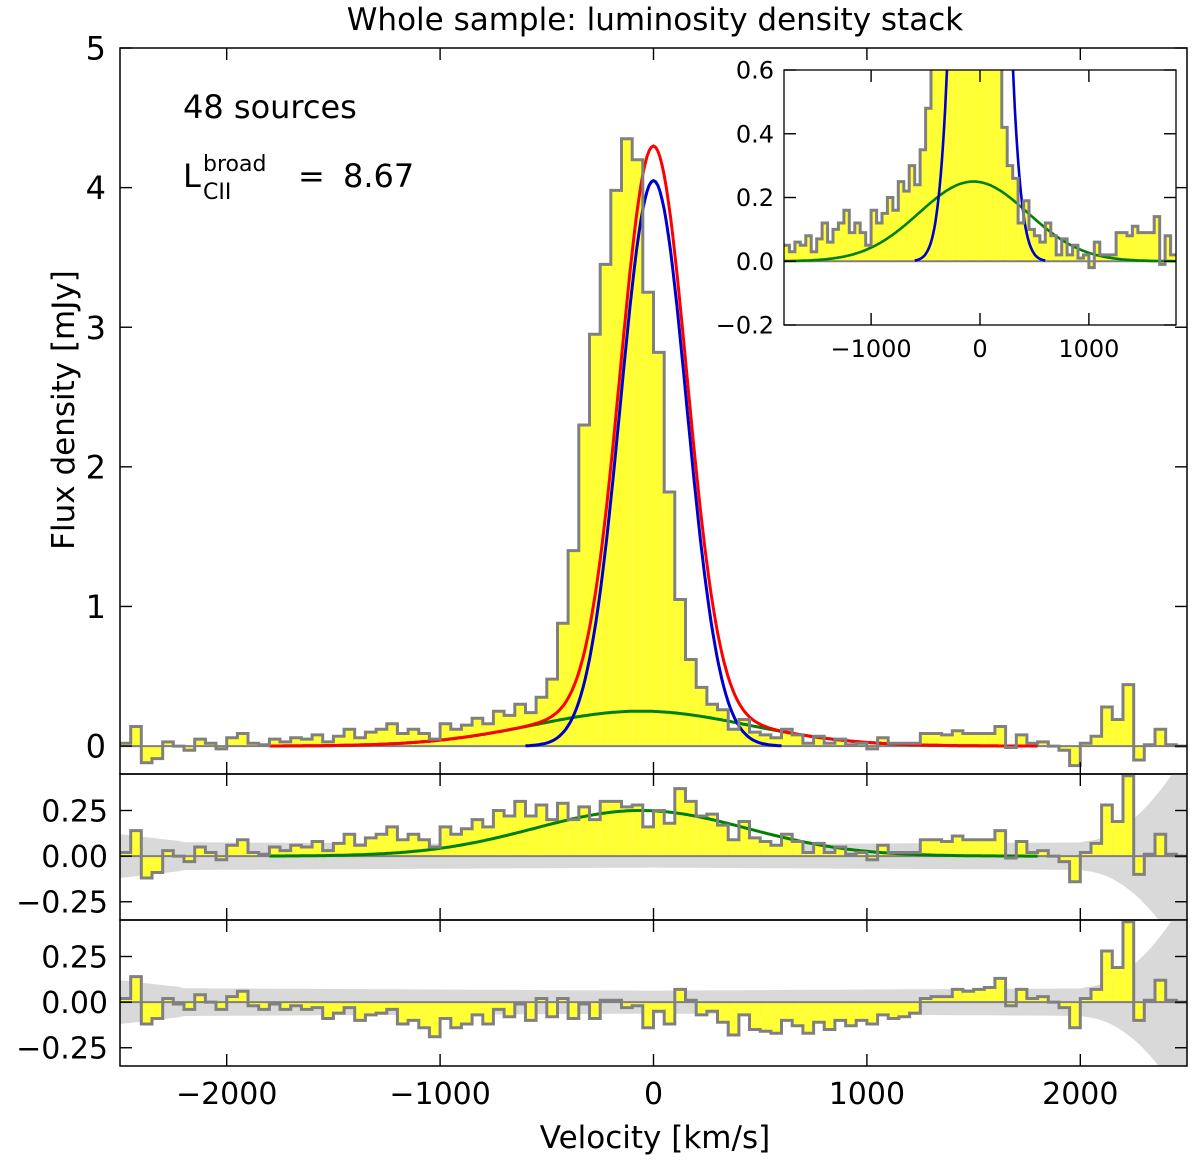  I want to click on lum-label-eq: =, so click(311, 176).